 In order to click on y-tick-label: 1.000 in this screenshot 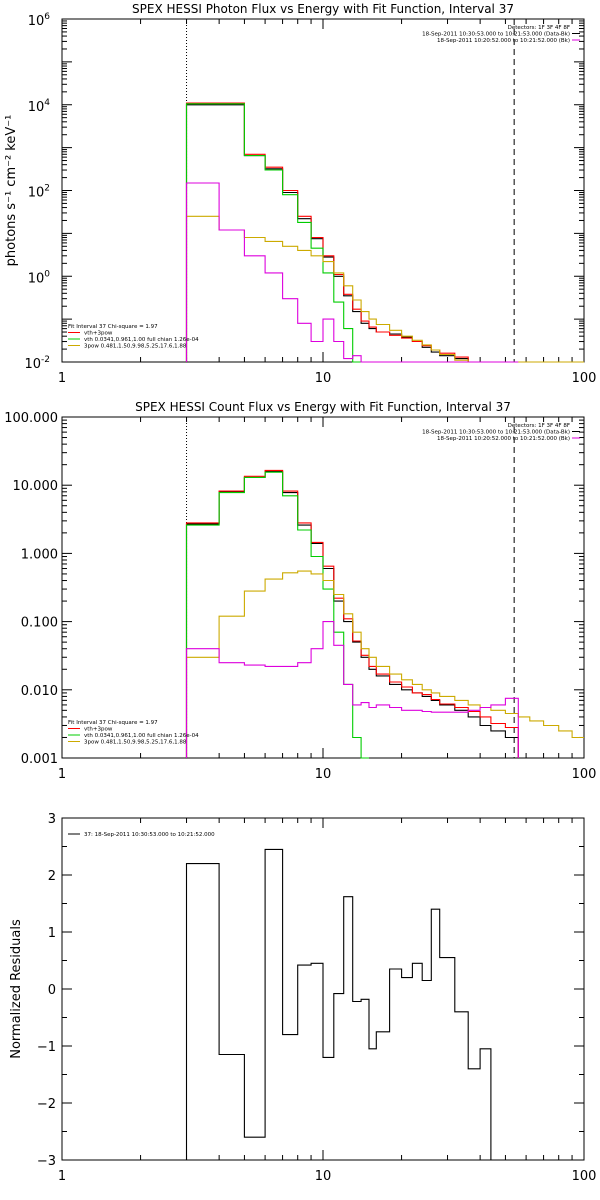, I will do `click(39, 554)`.